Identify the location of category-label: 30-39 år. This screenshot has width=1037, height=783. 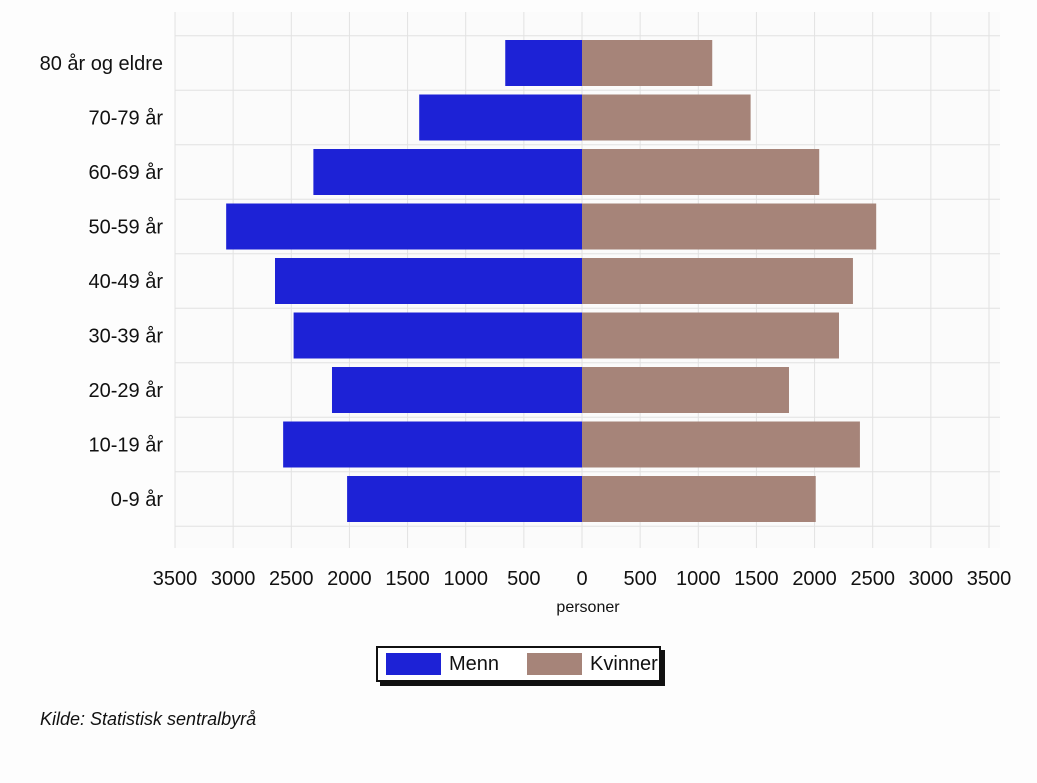
(126, 337).